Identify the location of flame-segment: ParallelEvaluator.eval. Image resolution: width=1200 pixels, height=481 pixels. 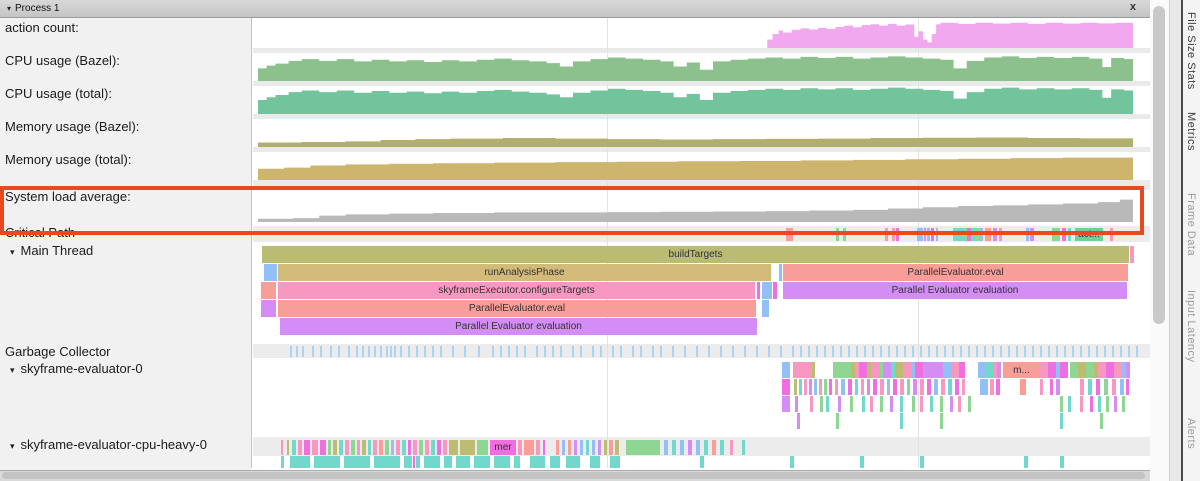
(955, 272).